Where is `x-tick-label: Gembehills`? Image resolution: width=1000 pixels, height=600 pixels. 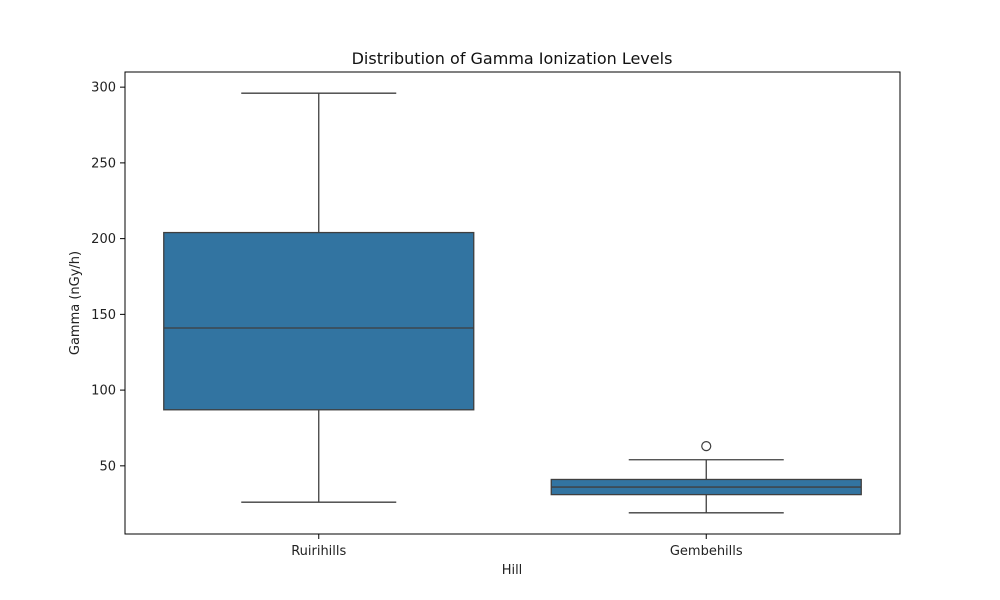 x-tick-label: Gembehills is located at coordinates (706, 551).